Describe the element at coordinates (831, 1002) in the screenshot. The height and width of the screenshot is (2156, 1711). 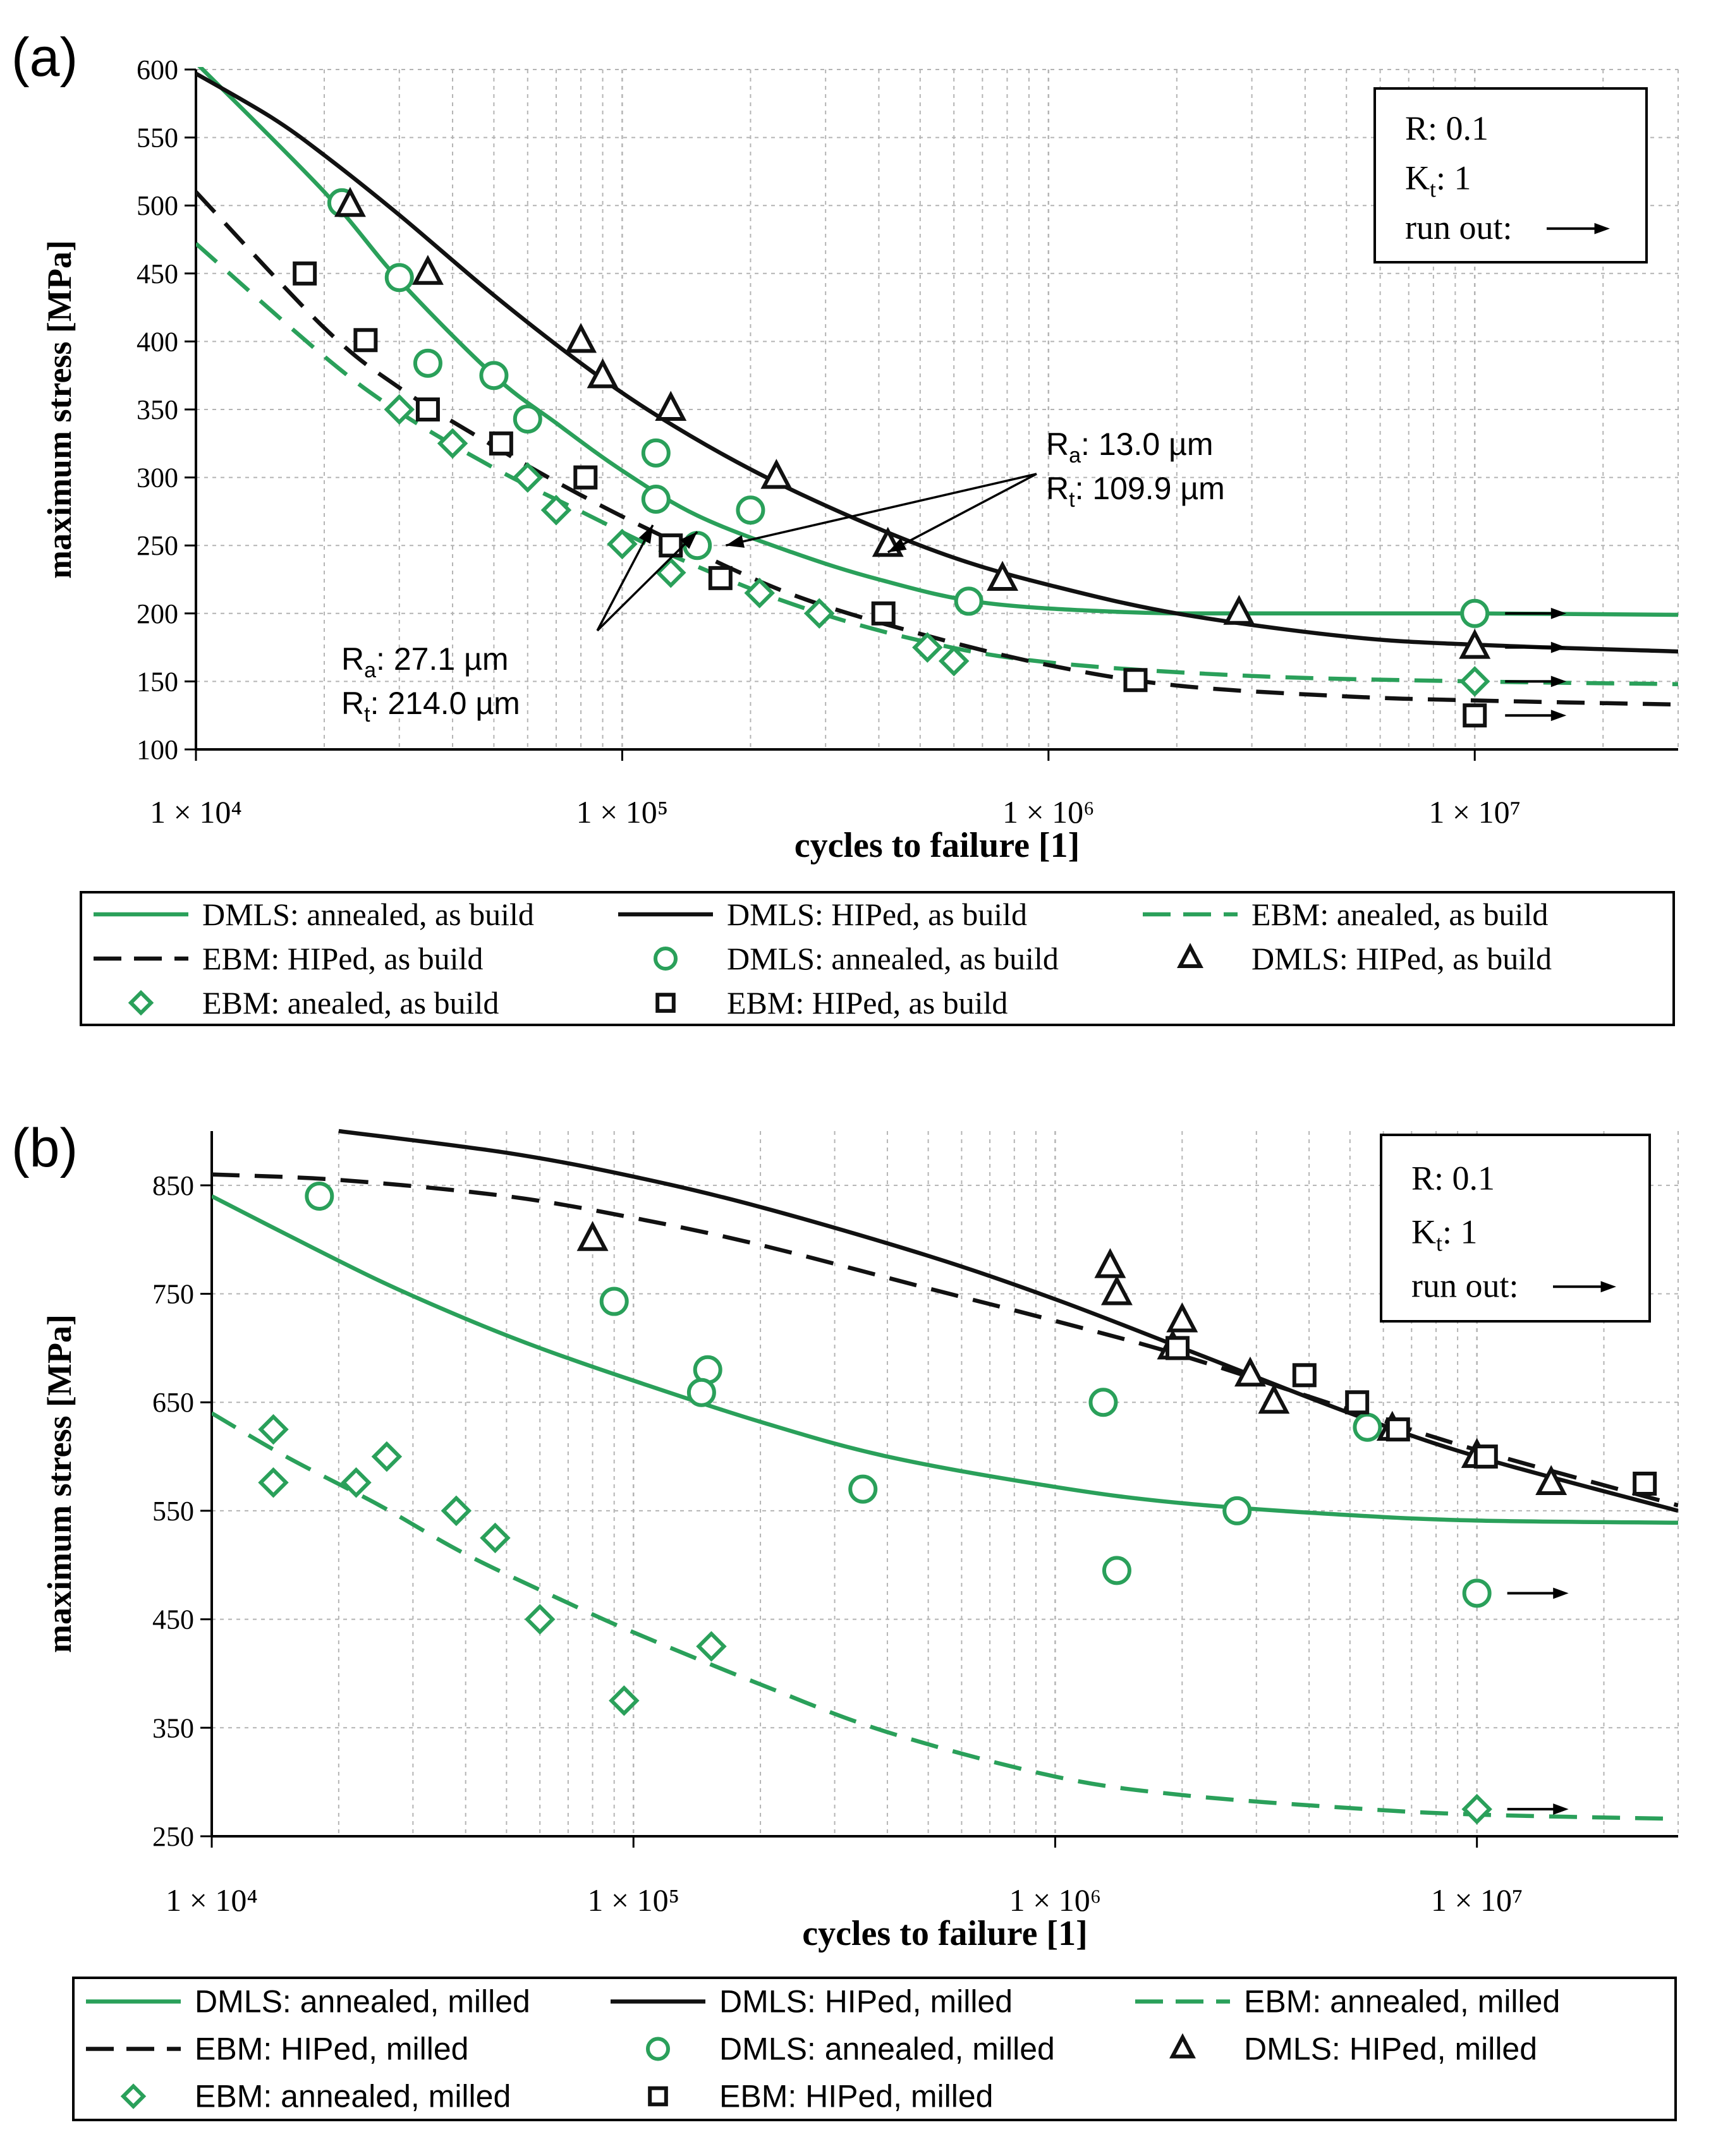
I see `legend-item: EBM: HIPed, as build` at that location.